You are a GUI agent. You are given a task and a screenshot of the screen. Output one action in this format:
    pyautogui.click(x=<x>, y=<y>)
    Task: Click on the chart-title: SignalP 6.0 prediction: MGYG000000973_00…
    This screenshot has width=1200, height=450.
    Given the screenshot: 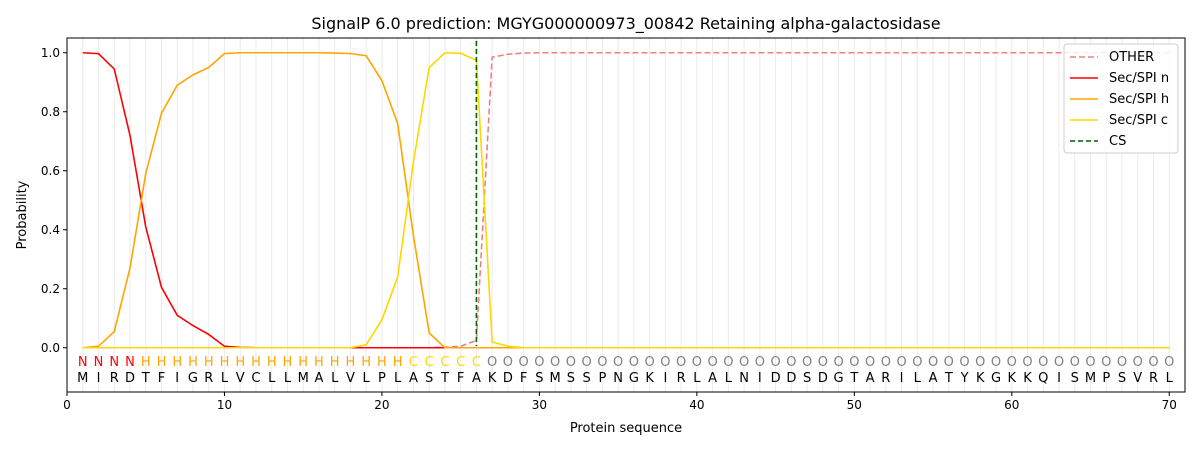 What is the action you would take?
    pyautogui.click(x=625, y=24)
    